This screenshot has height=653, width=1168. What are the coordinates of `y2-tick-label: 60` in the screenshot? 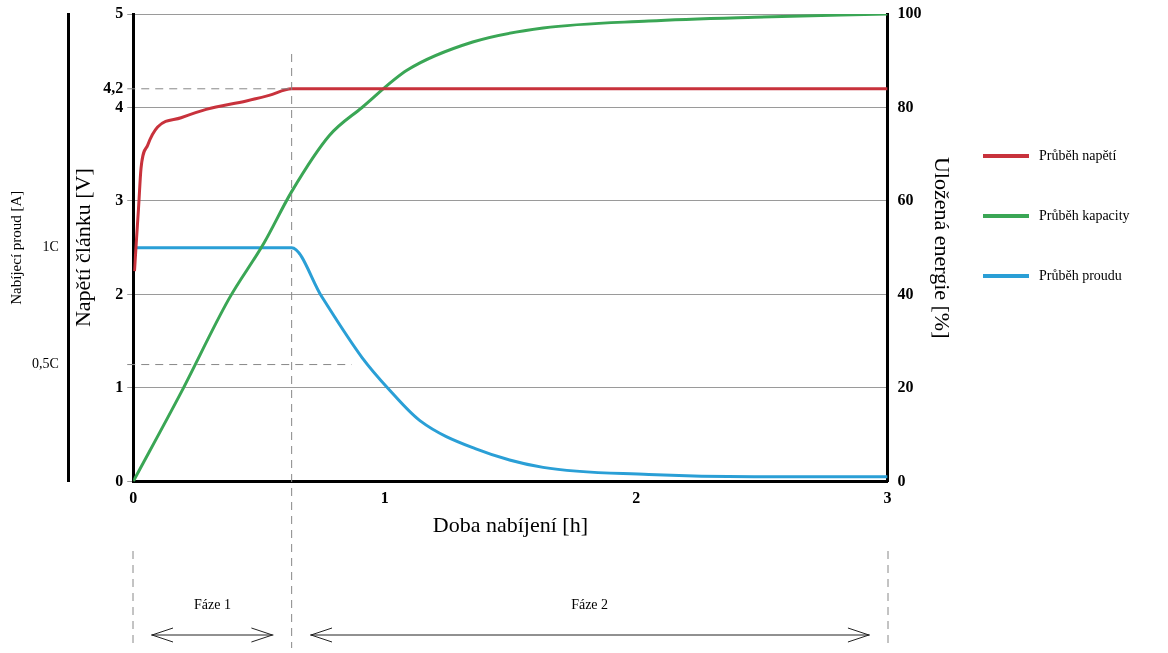 It's located at (905, 200).